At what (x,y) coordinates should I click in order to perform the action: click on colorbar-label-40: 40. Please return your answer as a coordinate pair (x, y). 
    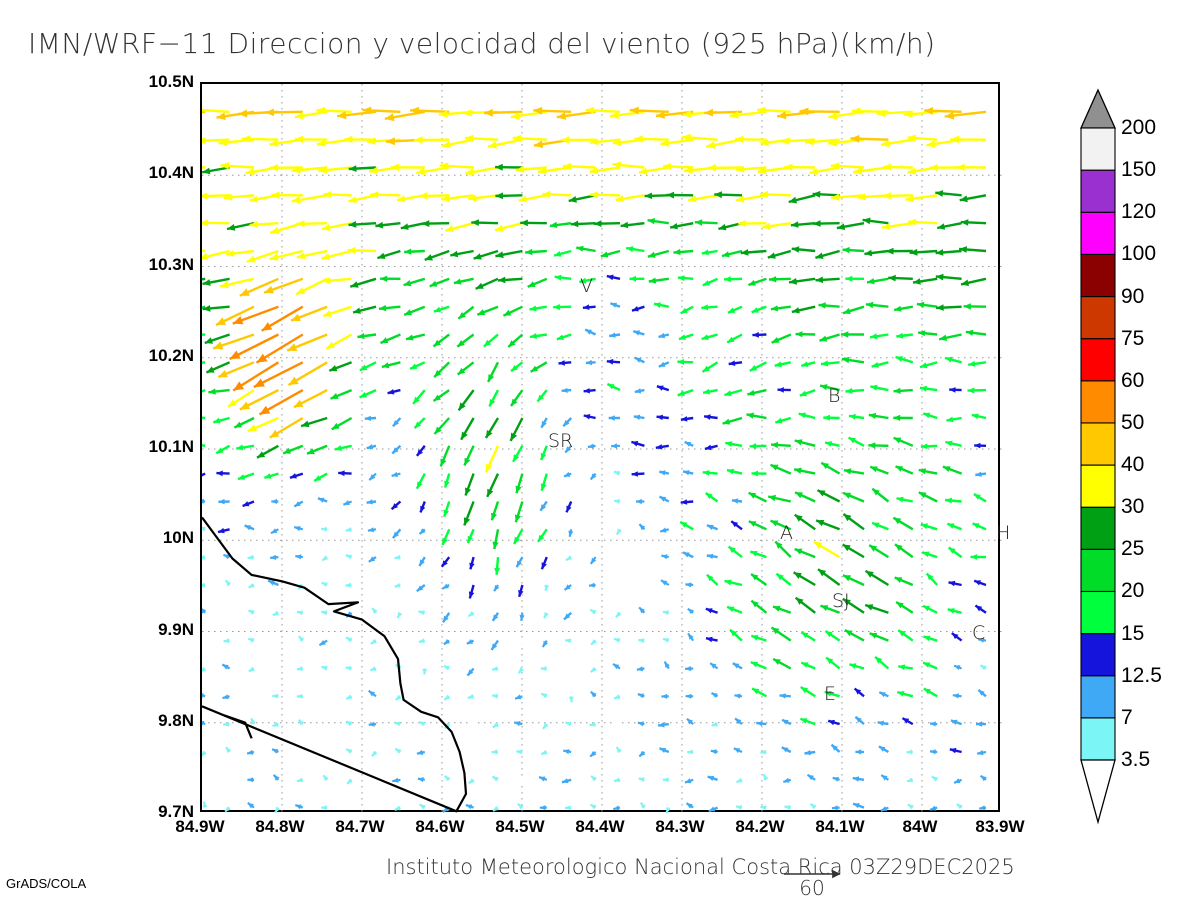
    Looking at the image, I should click on (1133, 465).